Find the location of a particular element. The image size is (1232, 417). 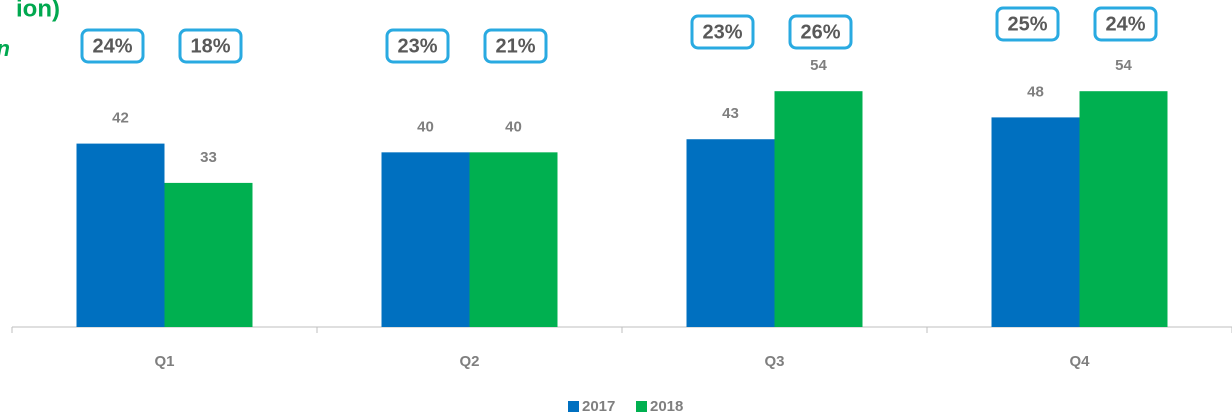

x-tick-label: Q4 is located at coordinates (1079, 361).